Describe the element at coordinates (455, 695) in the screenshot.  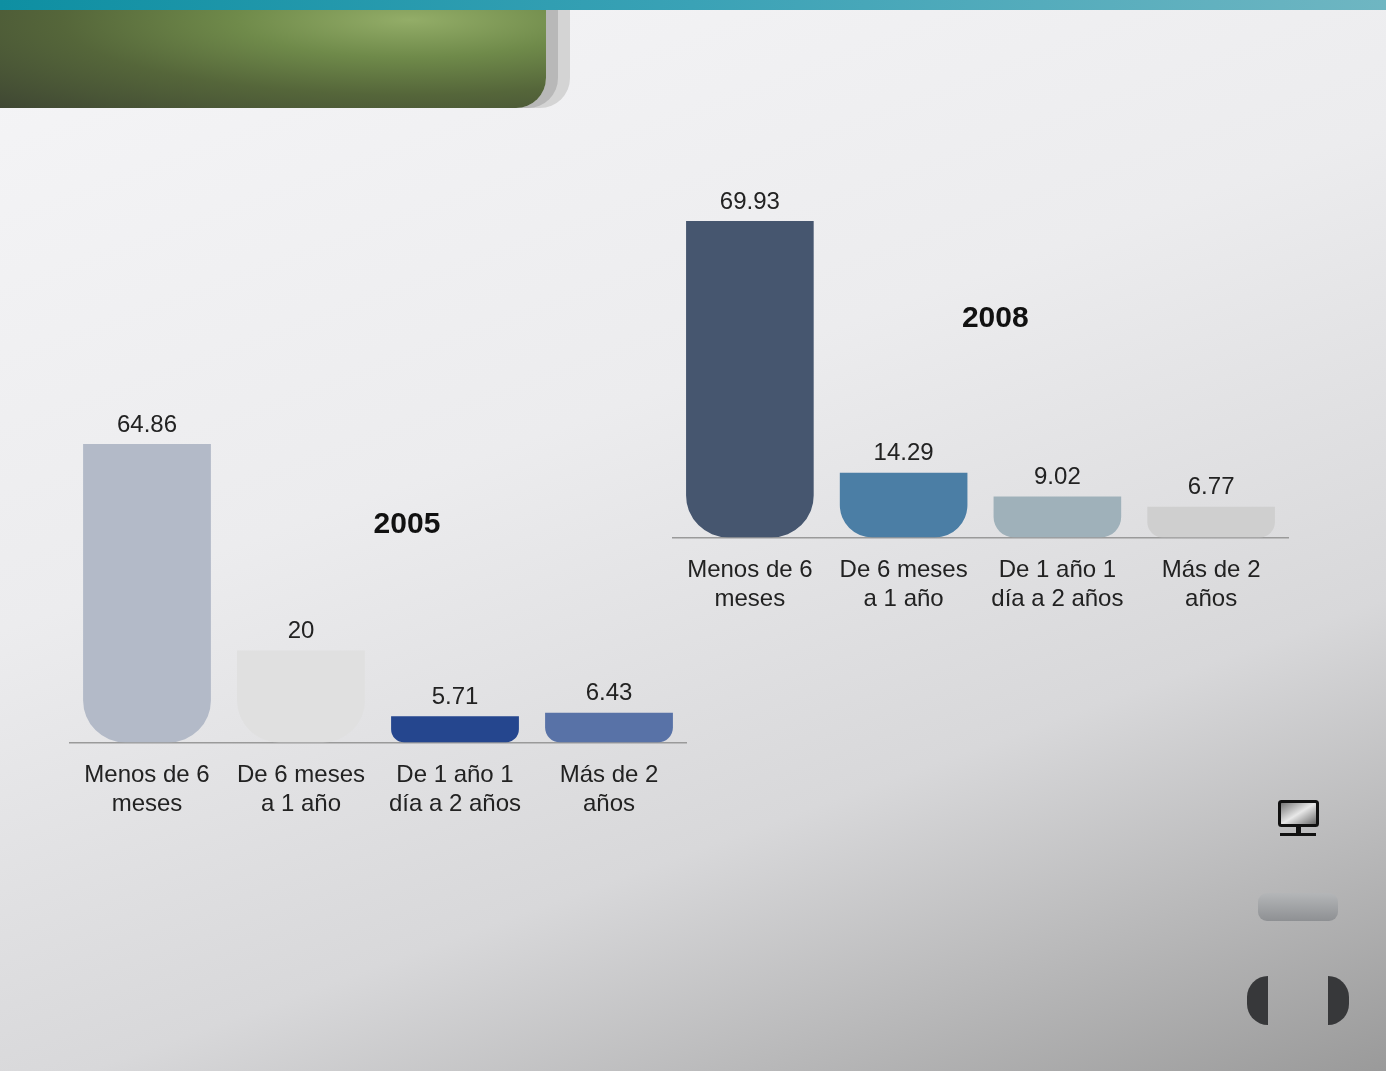
I see `data-label: 5.71` at that location.